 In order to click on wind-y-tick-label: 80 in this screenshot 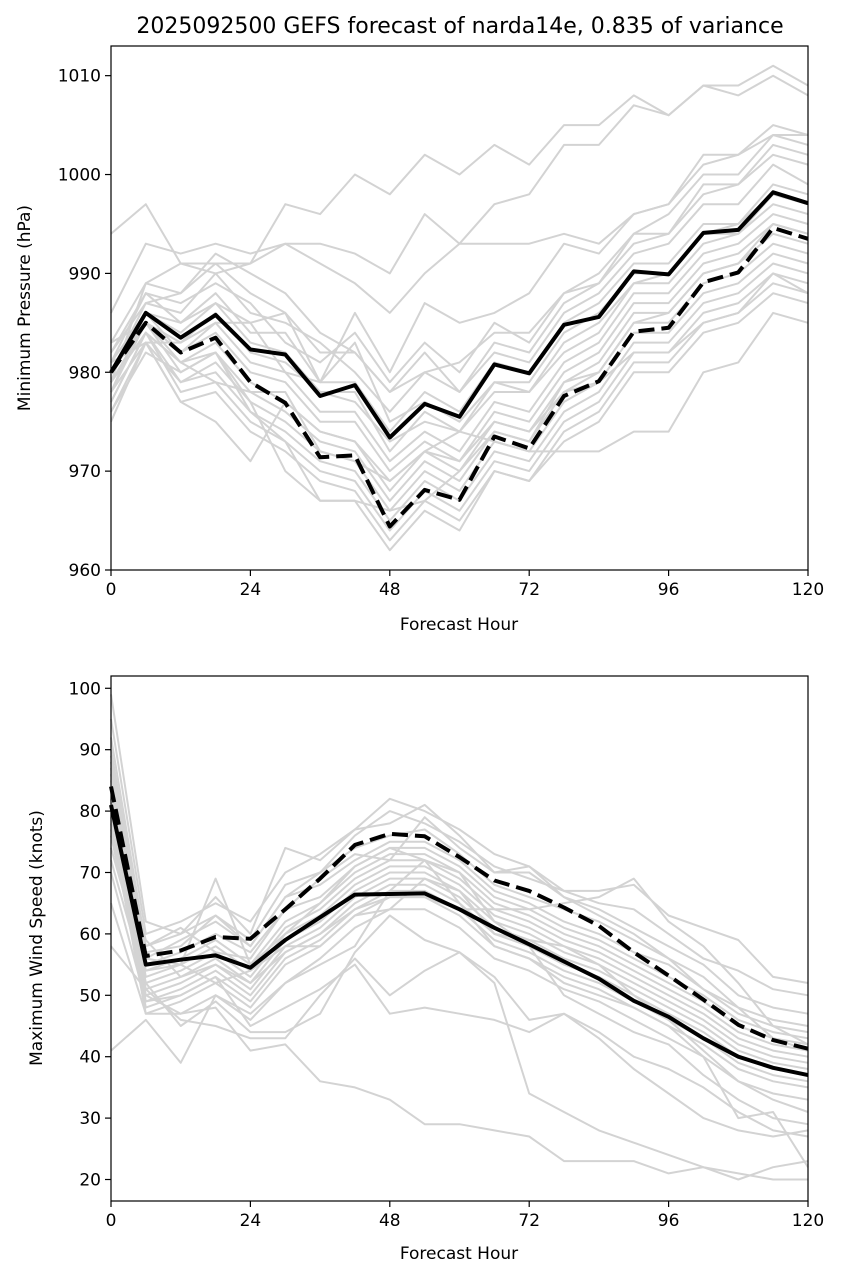, I will do `click(90, 812)`.